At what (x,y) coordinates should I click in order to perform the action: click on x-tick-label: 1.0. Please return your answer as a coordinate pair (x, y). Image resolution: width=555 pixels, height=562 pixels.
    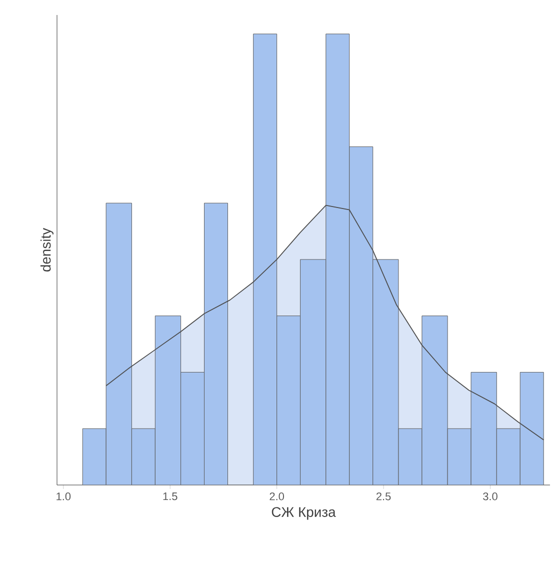
    Looking at the image, I should click on (63, 496).